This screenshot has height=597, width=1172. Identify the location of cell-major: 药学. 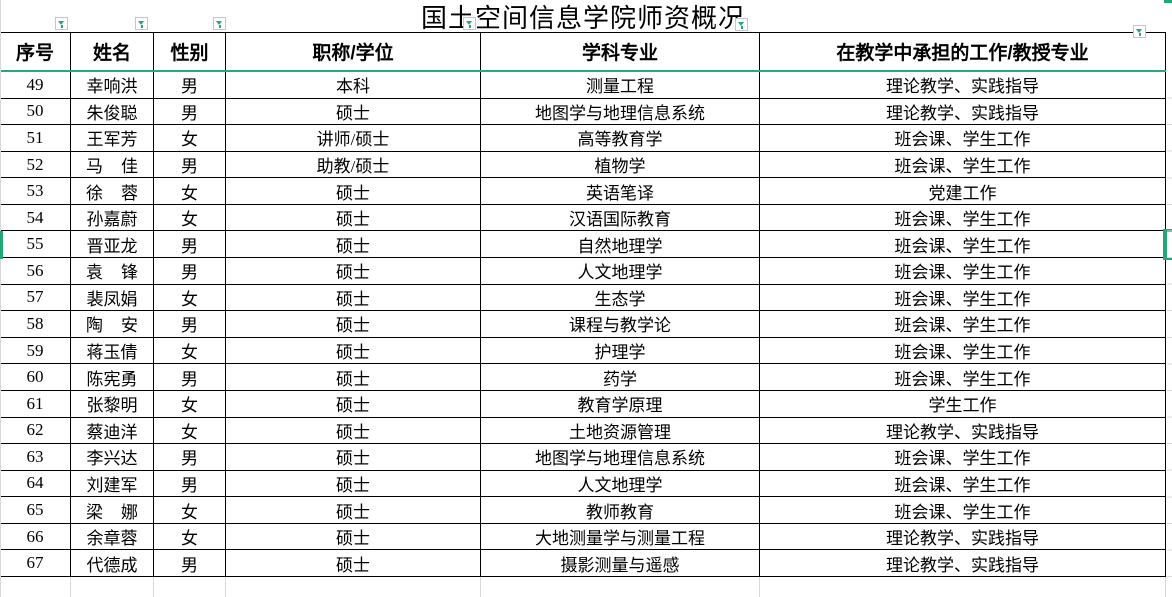
(620, 377).